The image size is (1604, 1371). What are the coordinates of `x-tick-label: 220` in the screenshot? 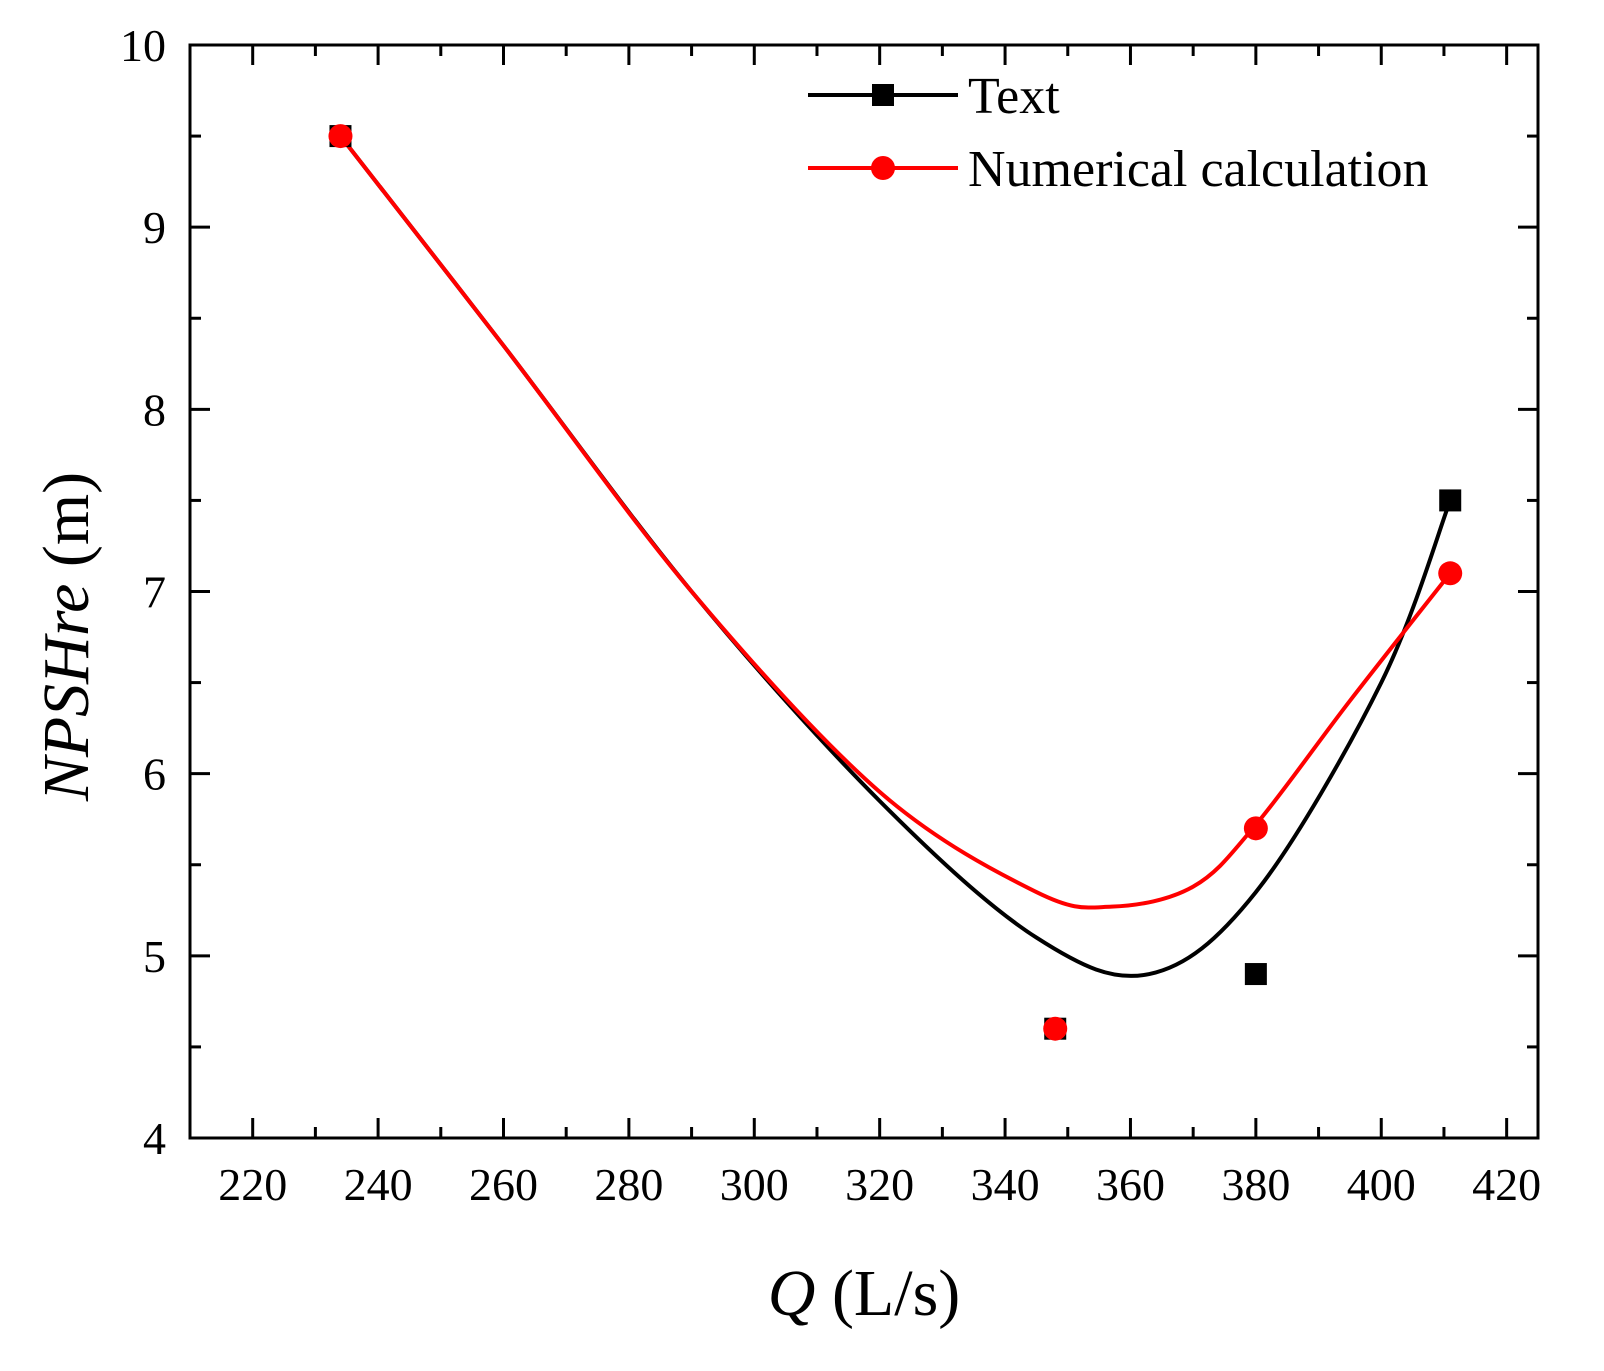 It's located at (252, 1184).